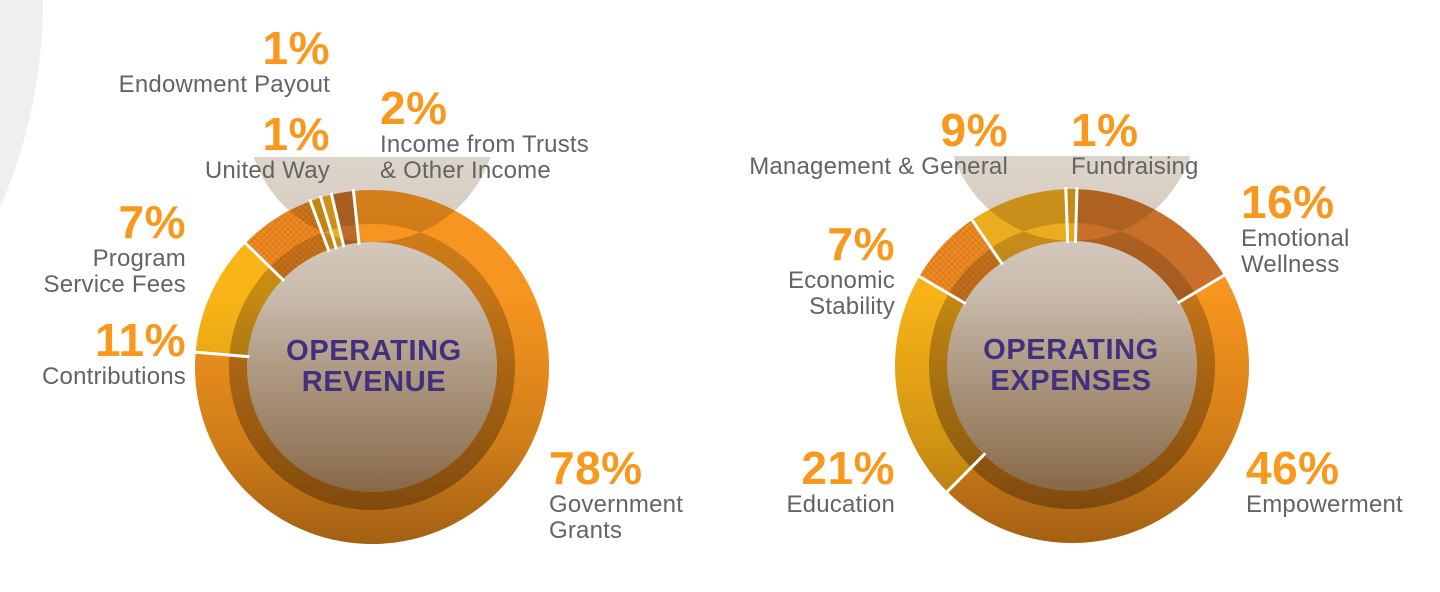 Image resolution: width=1440 pixels, height=592 pixels. I want to click on callout-management-general: 9% Management & General, so click(878, 143).